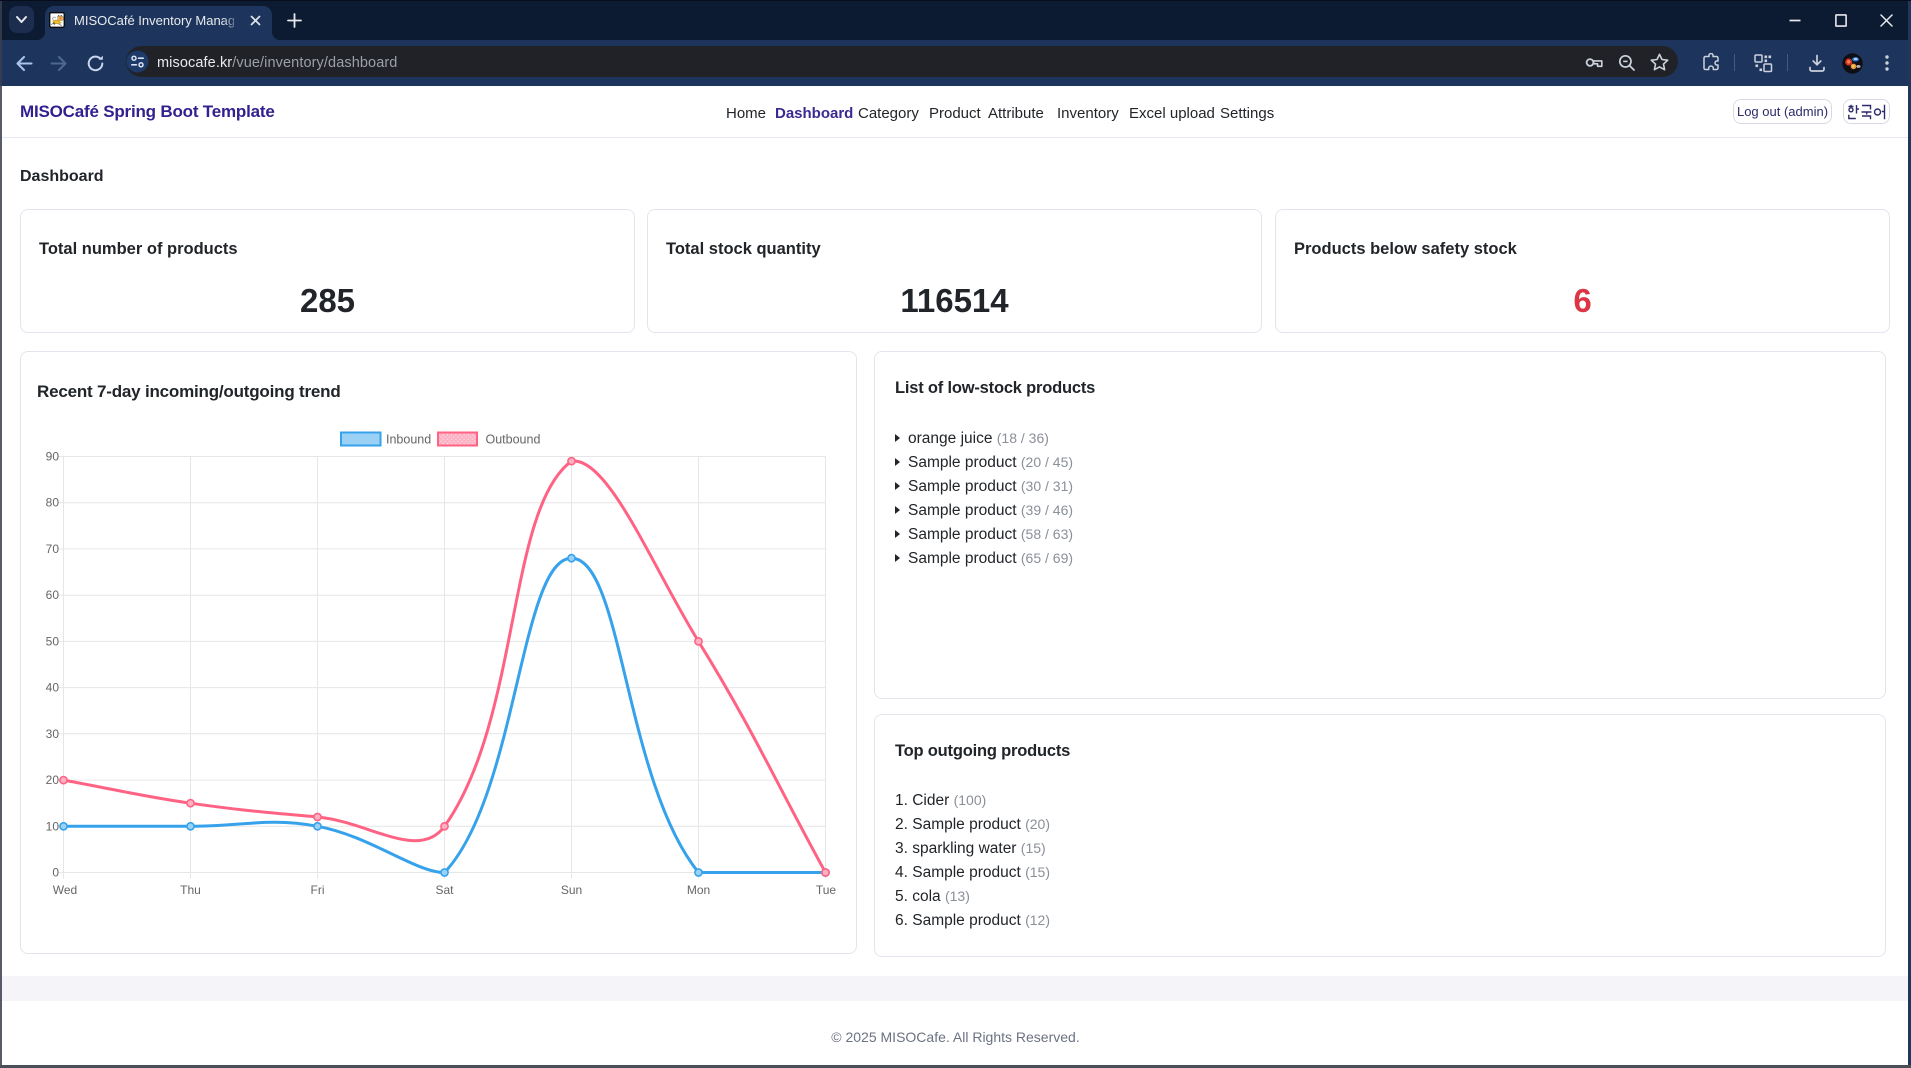  Describe the element at coordinates (189, 391) in the screenshot. I see `svg-text:Recent 7-day incoming/outgoing: Recent 7-day incoming/outgoing trend` at that location.